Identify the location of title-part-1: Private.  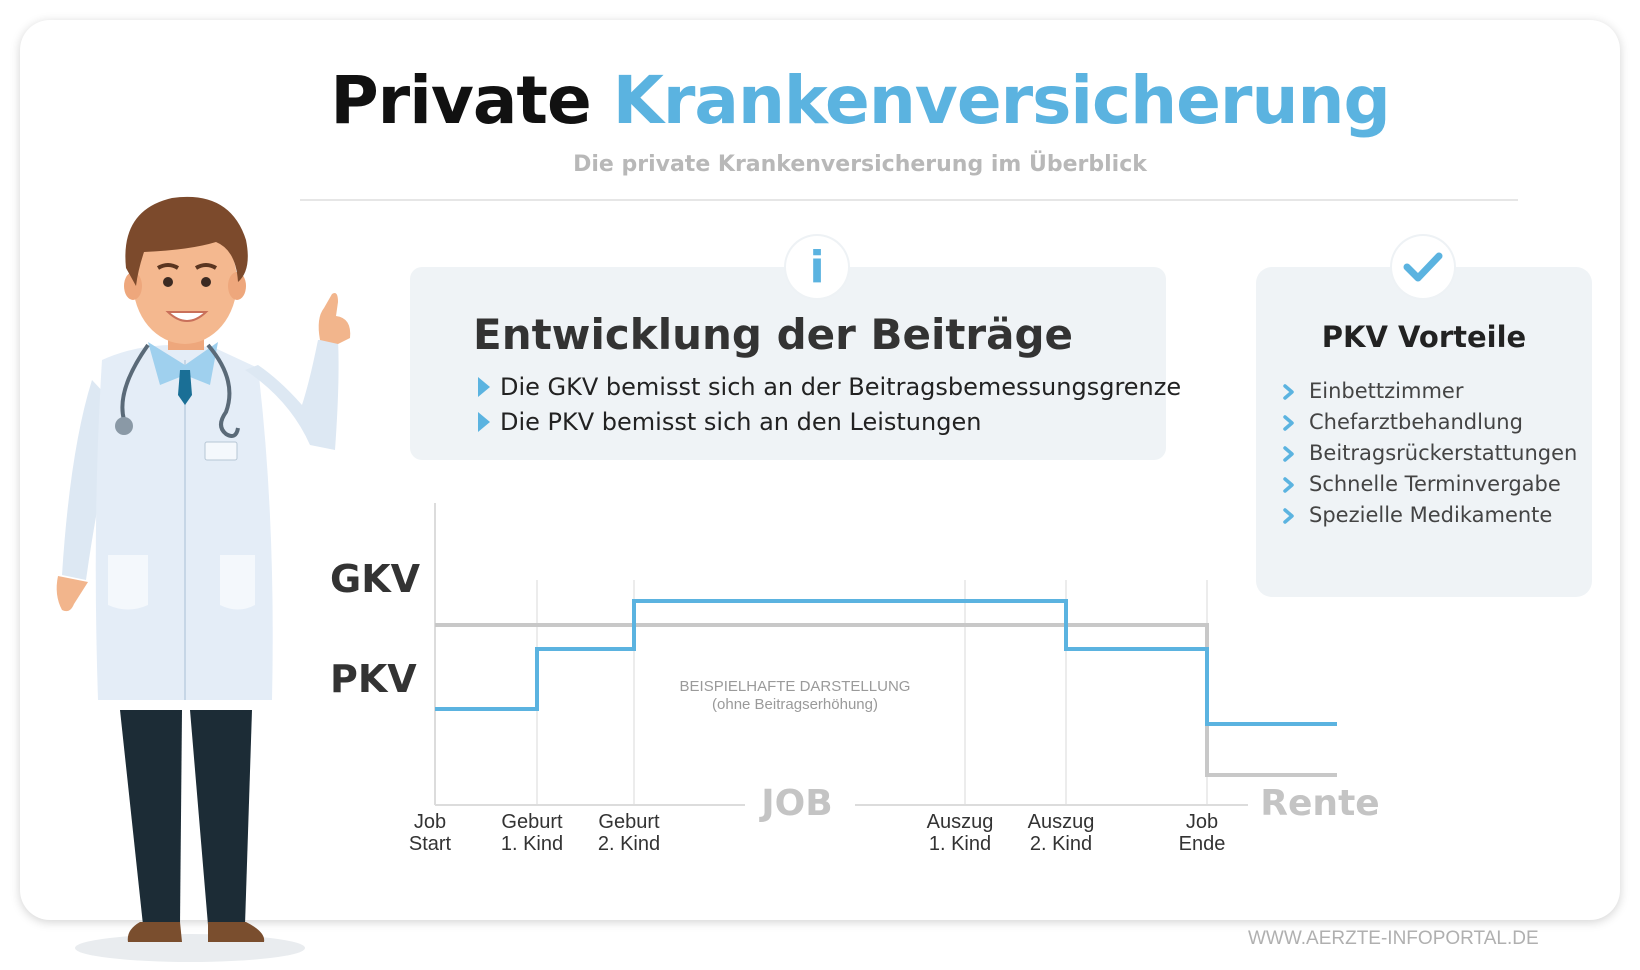
(460, 100).